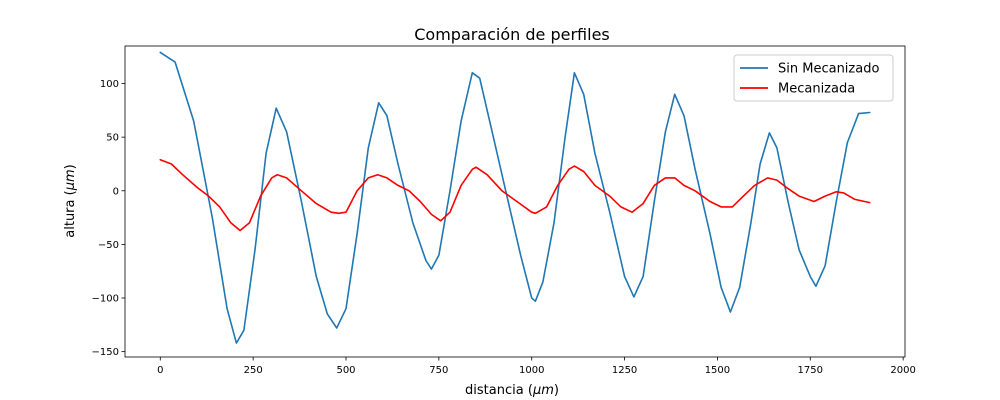 This screenshot has height=400, width=1000. I want to click on x-axis-label: distancia (μm), so click(512, 390).